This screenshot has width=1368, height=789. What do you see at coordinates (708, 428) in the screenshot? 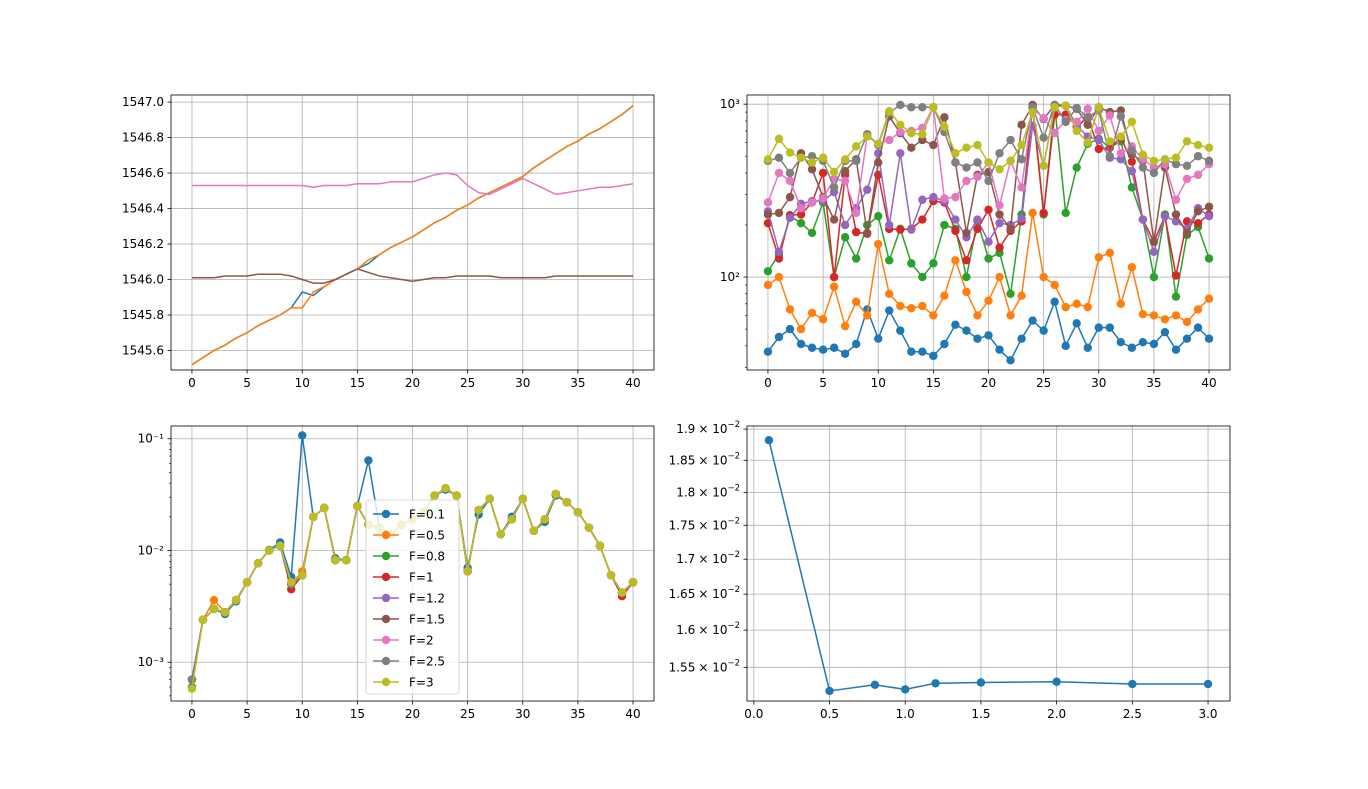
I see `y-tick-label: 1.9 × 10⁻²` at bounding box center [708, 428].